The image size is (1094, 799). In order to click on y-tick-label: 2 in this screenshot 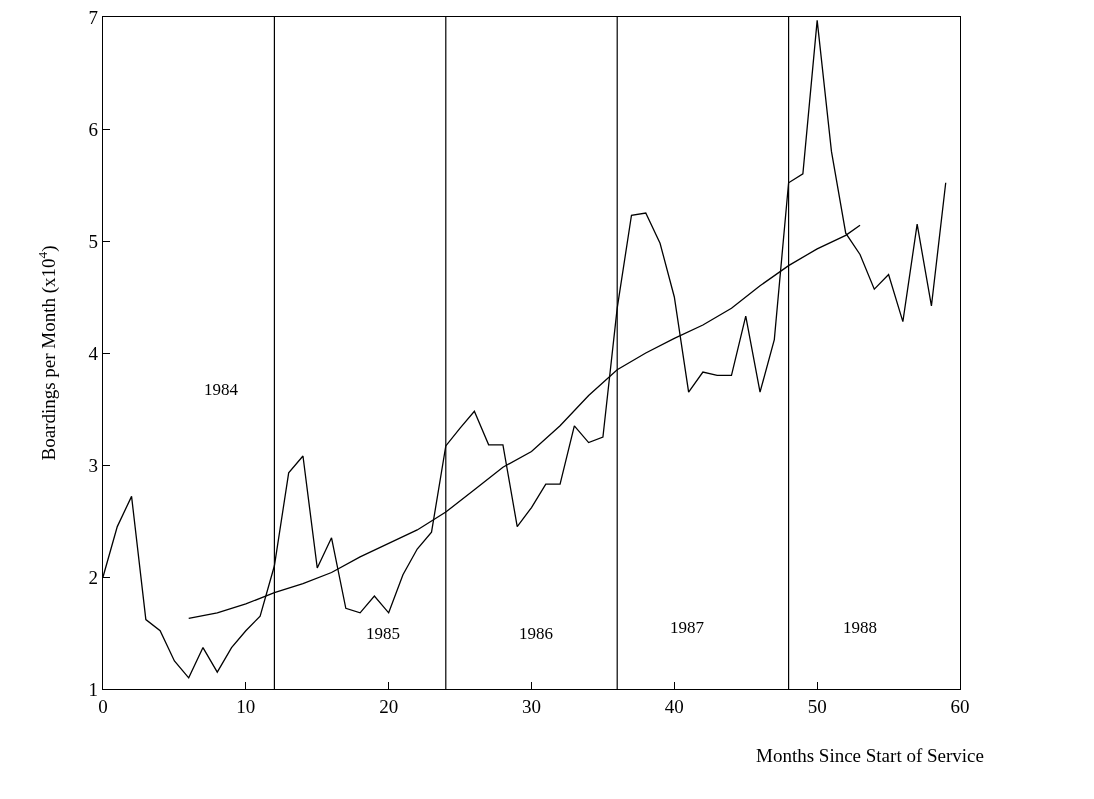, I will do `click(93, 577)`.